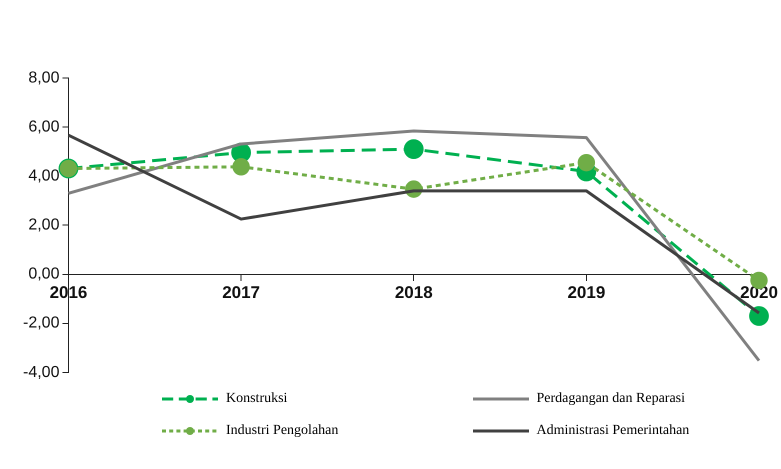 This screenshot has height=469, width=781. What do you see at coordinates (44, 127) in the screenshot?
I see `y-tick-label: 6,00` at bounding box center [44, 127].